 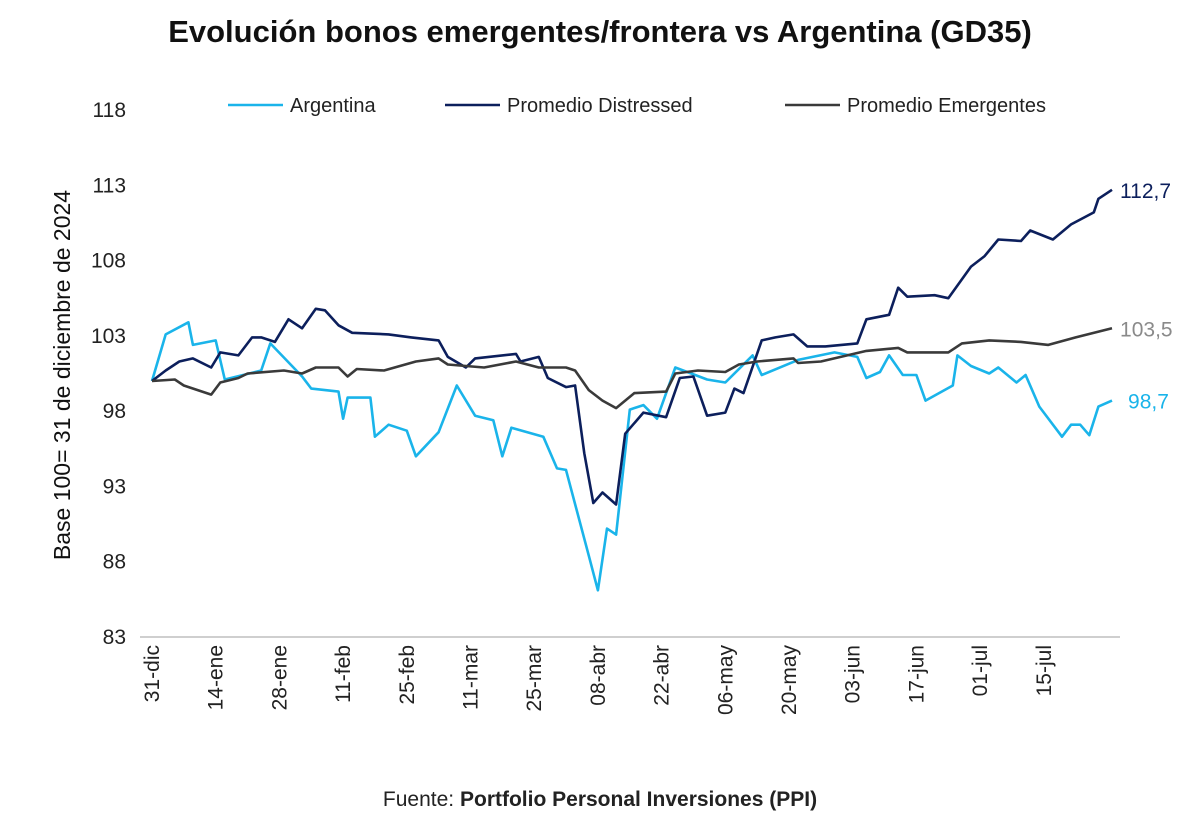 I want to click on x-tick-label: 03-jun, so click(x=853, y=674).